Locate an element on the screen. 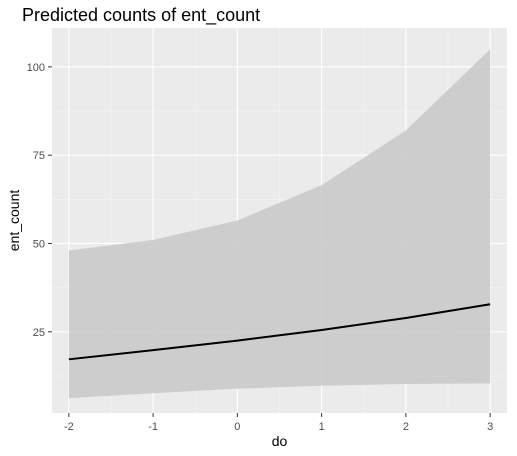 The width and height of the screenshot is (517, 456). x-axis: -2 -1 0 1 2 3 is located at coordinates (278, 423).